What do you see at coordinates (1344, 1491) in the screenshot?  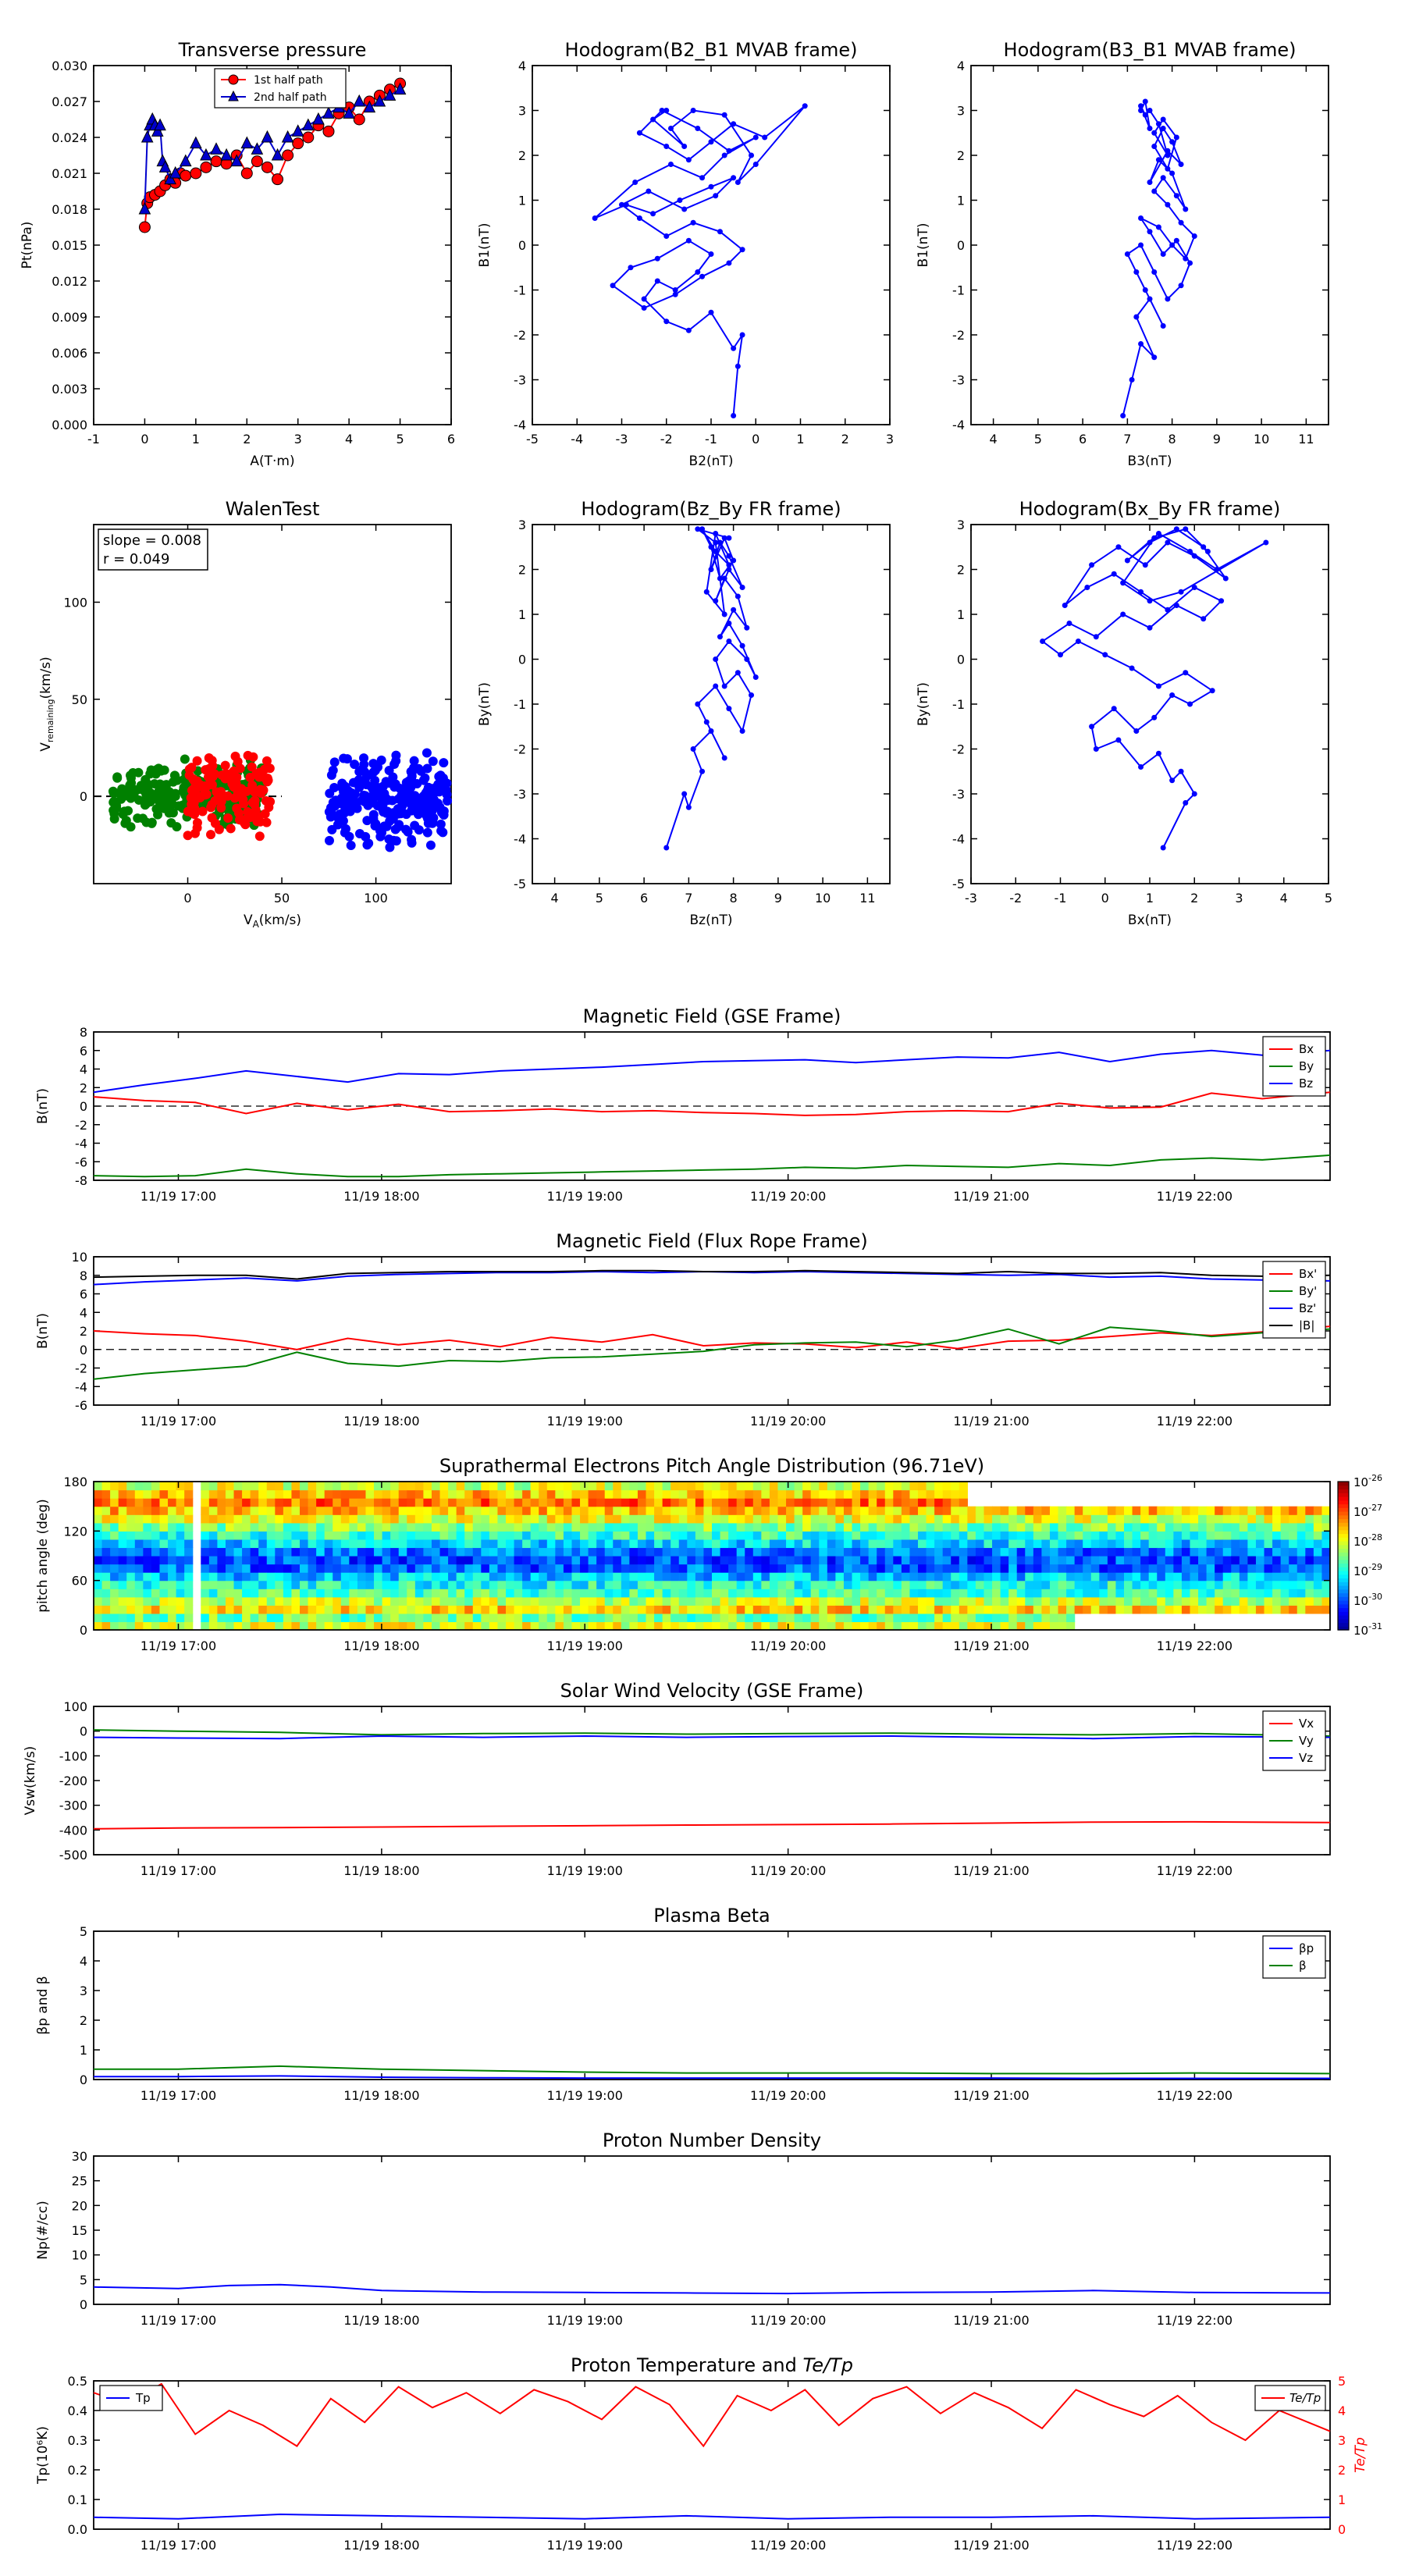 I see `colorbar-segment` at bounding box center [1344, 1491].